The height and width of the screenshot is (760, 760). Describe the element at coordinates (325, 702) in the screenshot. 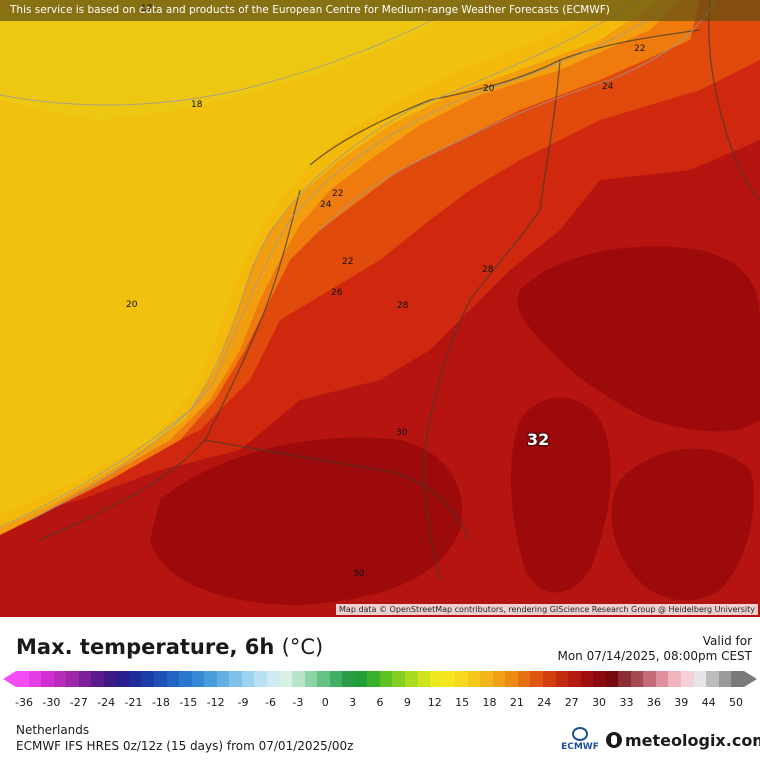

I see `colorbar-tick-label: 0` at that location.